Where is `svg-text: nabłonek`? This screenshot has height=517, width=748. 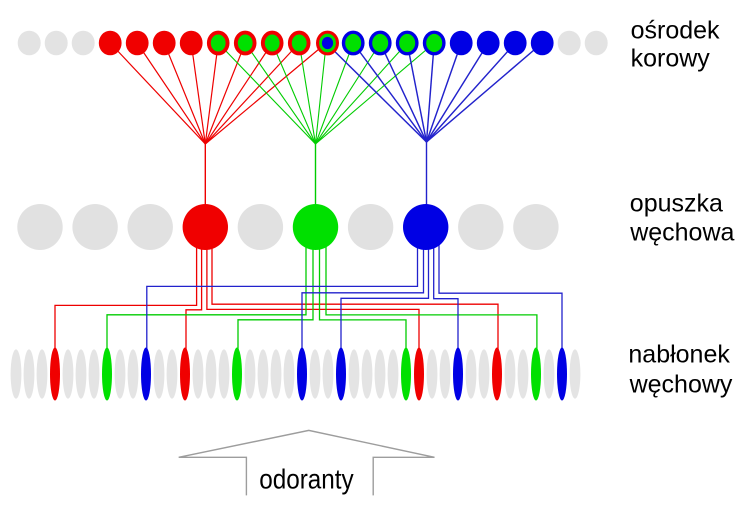 svg-text: nabłonek is located at coordinates (679, 354).